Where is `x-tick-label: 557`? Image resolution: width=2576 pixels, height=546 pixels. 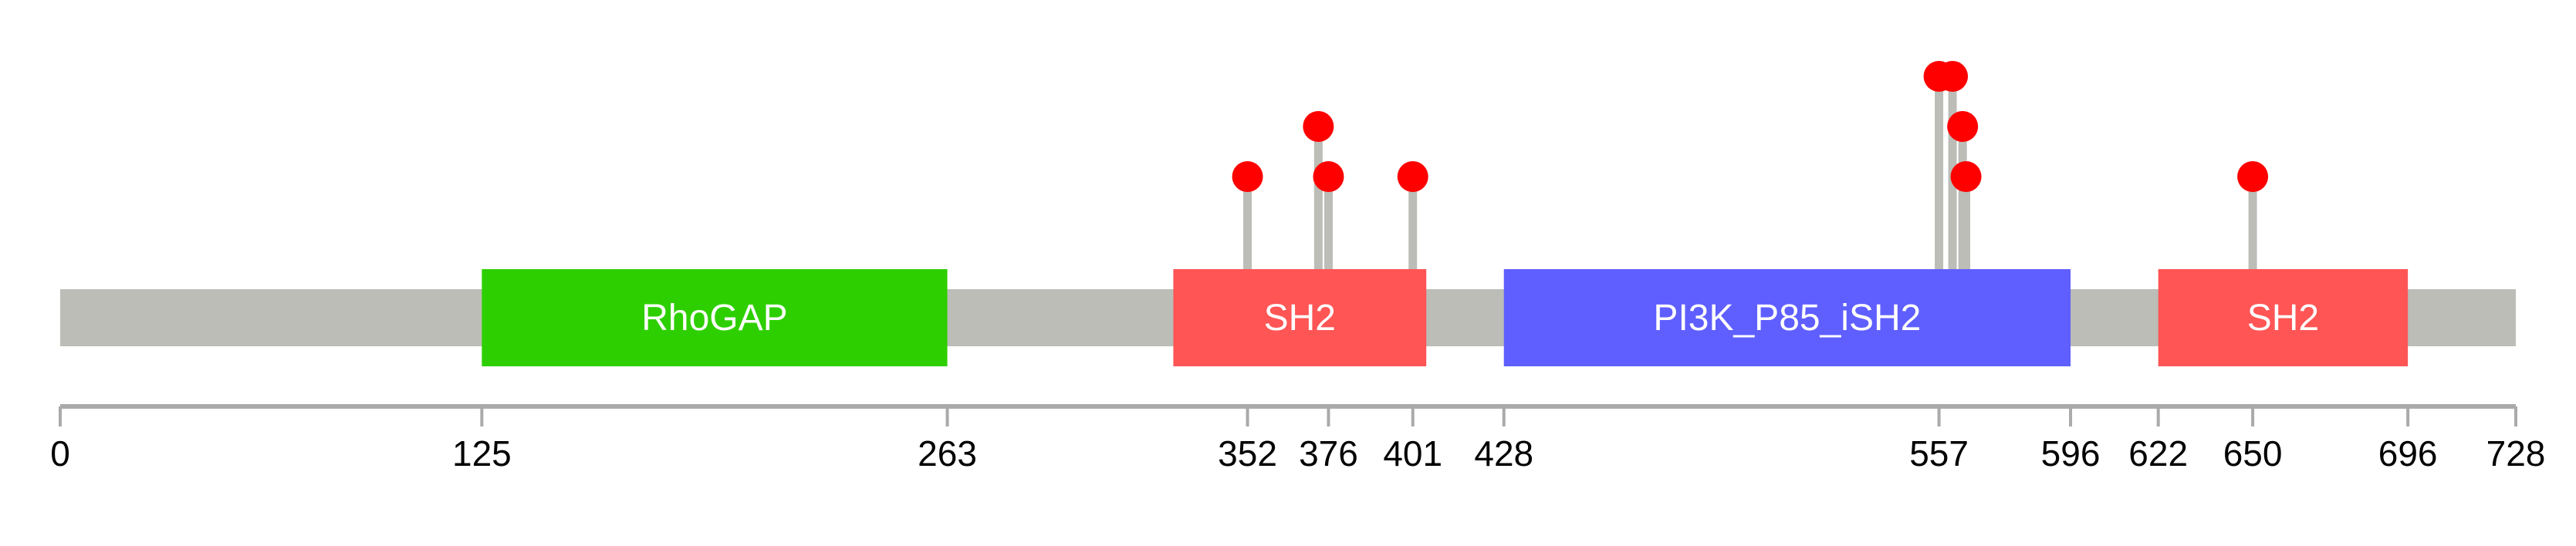
x-tick-label: 557 is located at coordinates (1939, 454).